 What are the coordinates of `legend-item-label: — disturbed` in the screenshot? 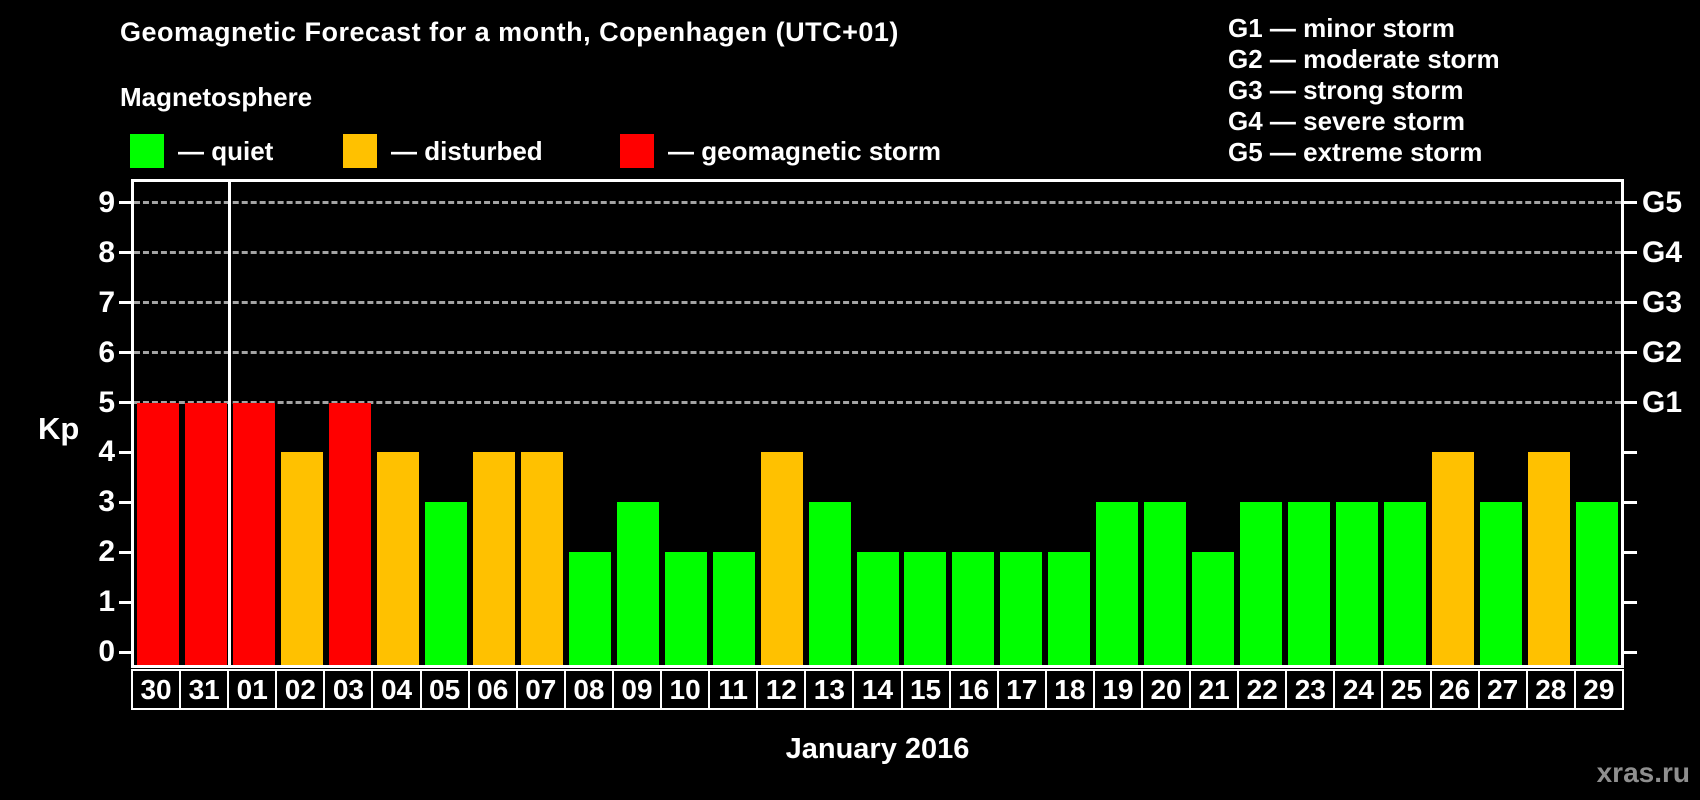 It's located at (467, 150).